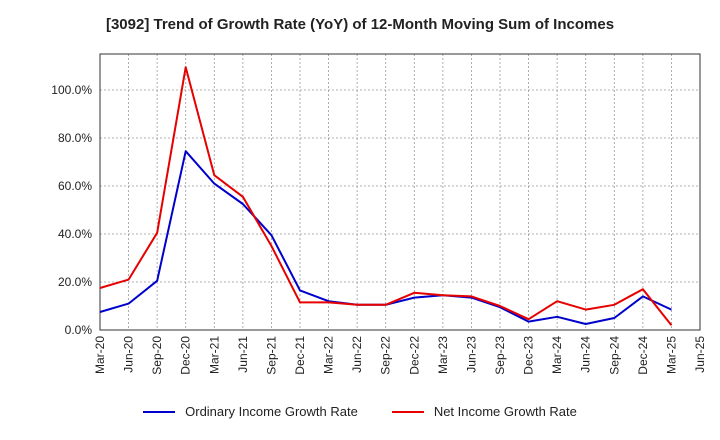 The width and height of the screenshot is (720, 440). Describe the element at coordinates (505, 411) in the screenshot. I see `legend-label-net-income: Net Income Growth Rate` at that location.